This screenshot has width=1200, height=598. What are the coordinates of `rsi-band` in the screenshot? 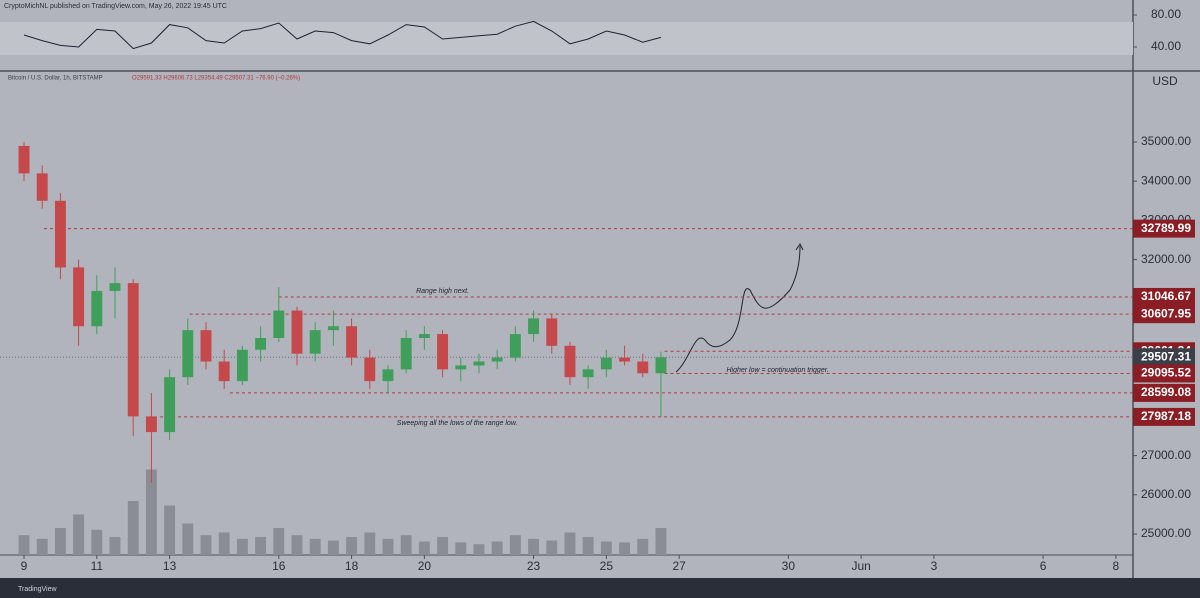 It's located at (566, 38).